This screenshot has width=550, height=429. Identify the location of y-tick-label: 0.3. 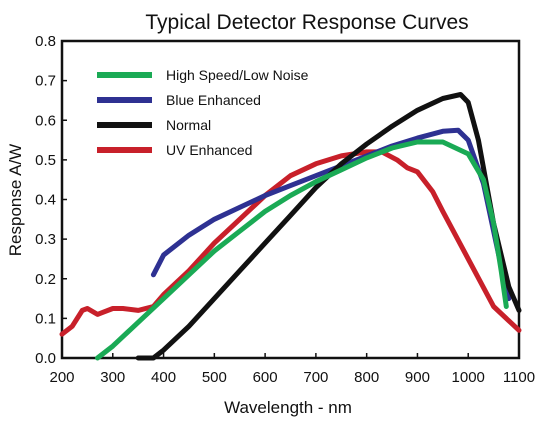
(45, 239).